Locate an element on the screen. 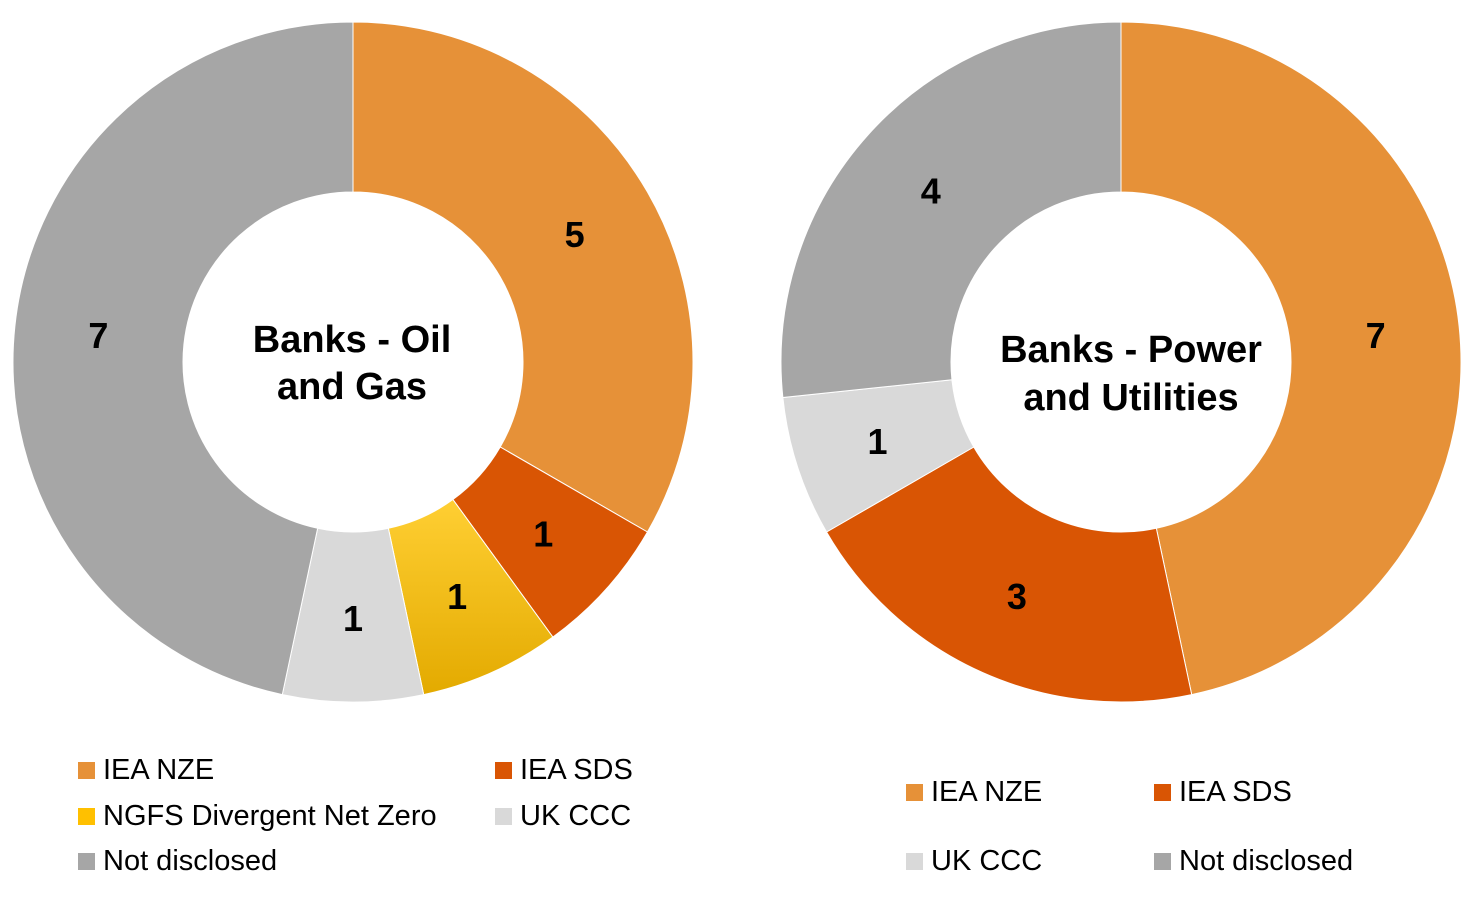  power-utilities-legend-item-uk-ccc: UK CCC is located at coordinates (974, 861).